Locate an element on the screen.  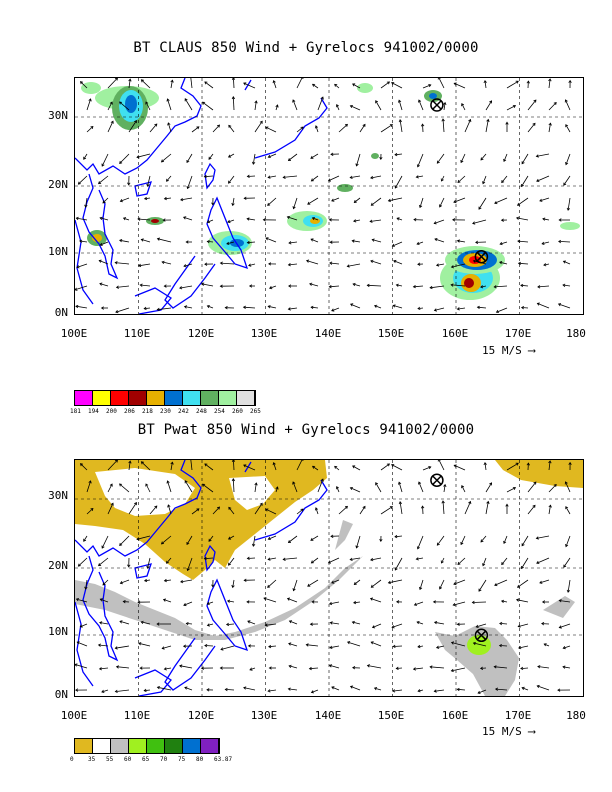
vector-scale-arrow: ⟶ is located at coordinates (531, 731).